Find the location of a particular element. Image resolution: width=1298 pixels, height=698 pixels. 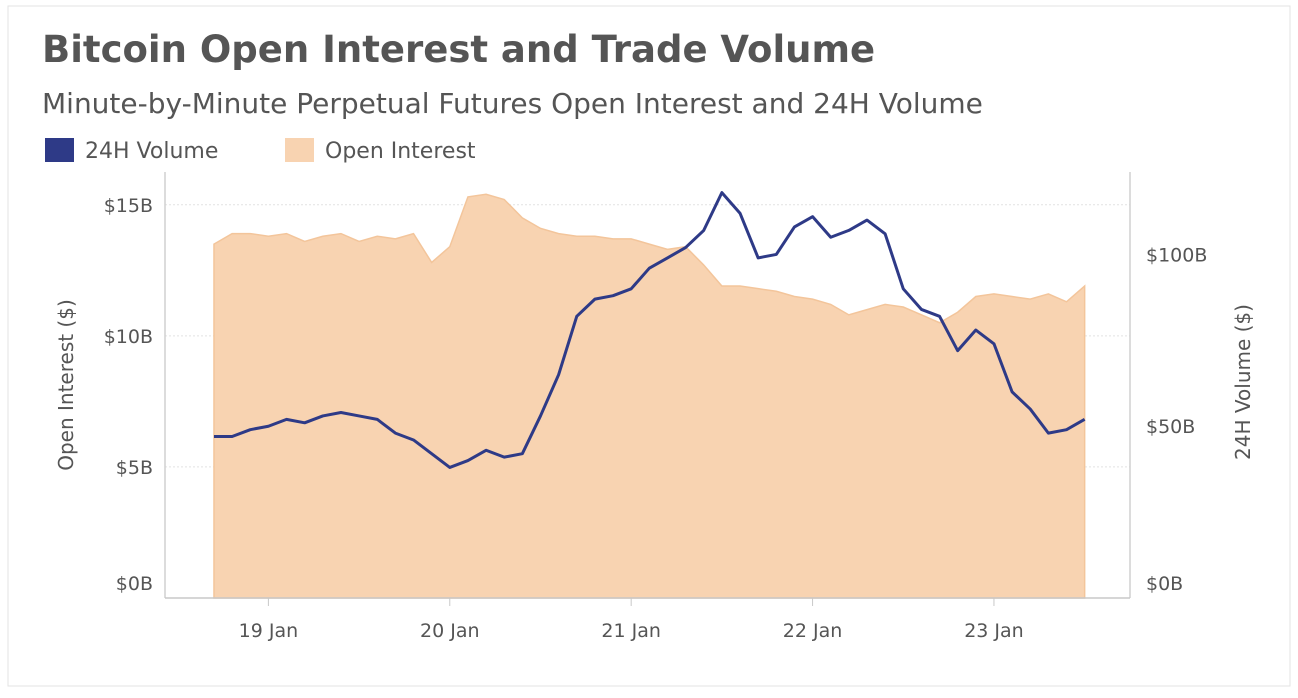

y2-tick-label: $100B is located at coordinates (1176, 255).